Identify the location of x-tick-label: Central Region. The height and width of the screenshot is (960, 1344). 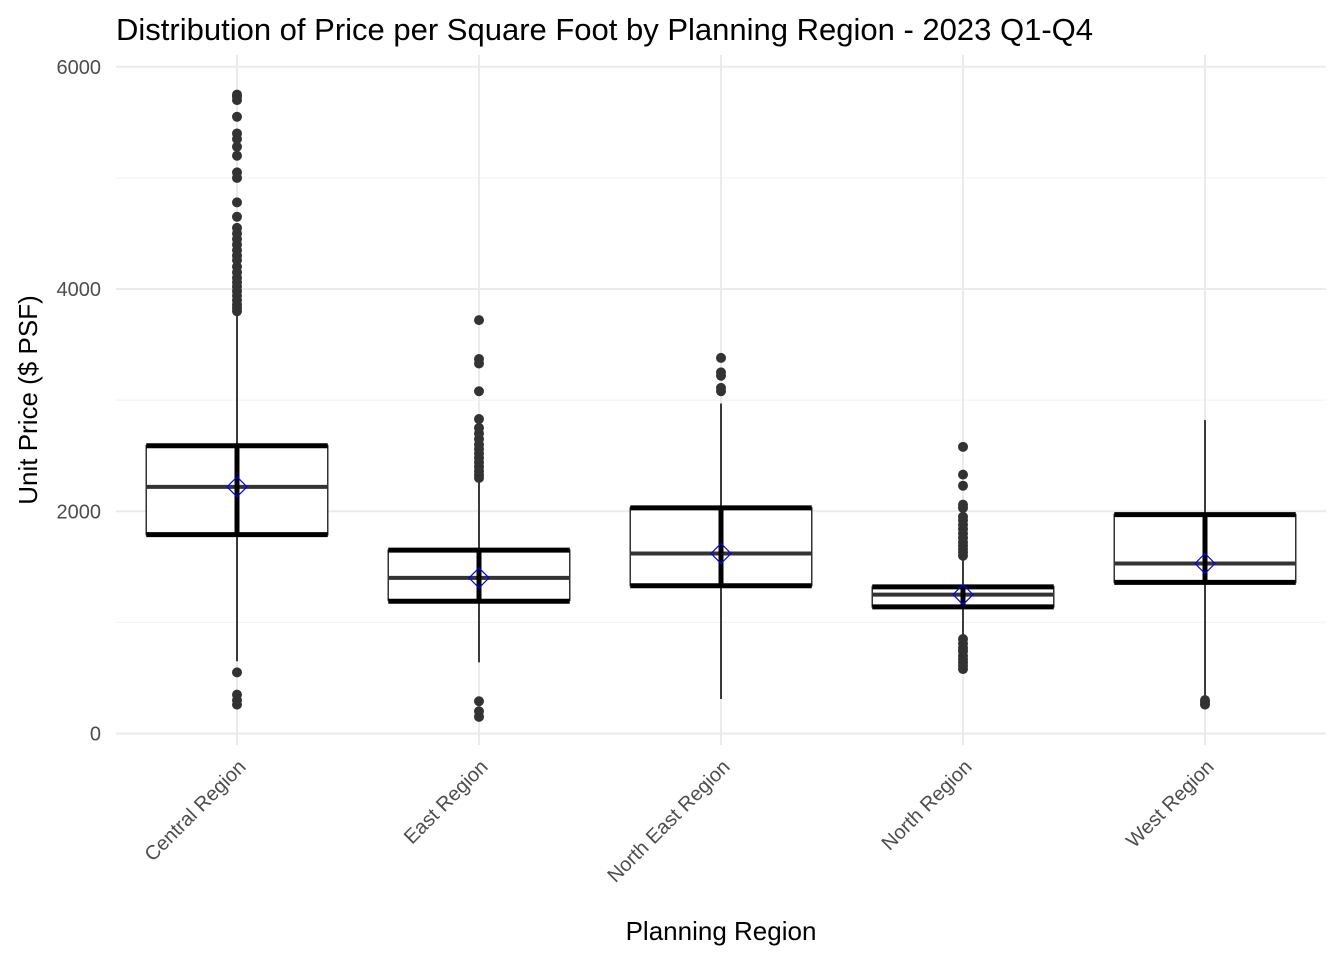
(196, 811).